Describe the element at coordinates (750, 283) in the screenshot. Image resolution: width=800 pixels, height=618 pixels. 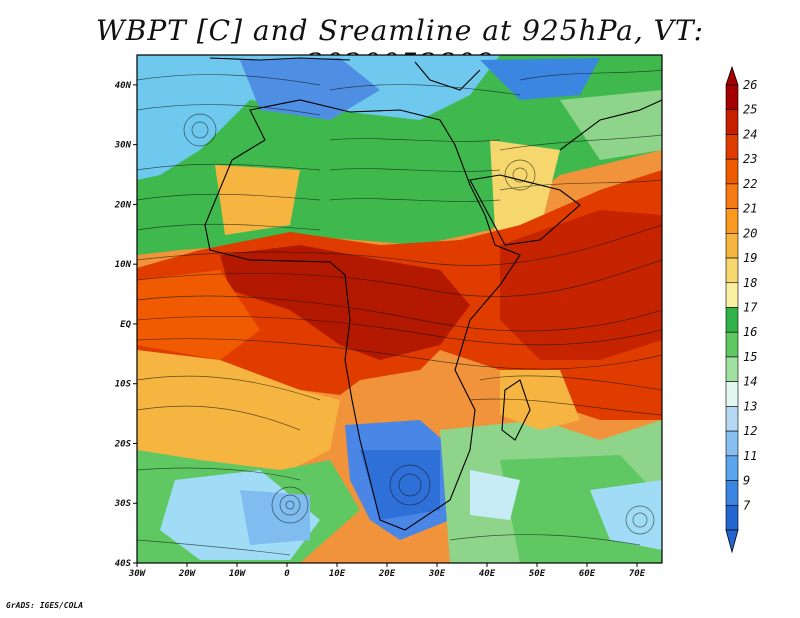
I see `colorbar-label: 18` at that location.